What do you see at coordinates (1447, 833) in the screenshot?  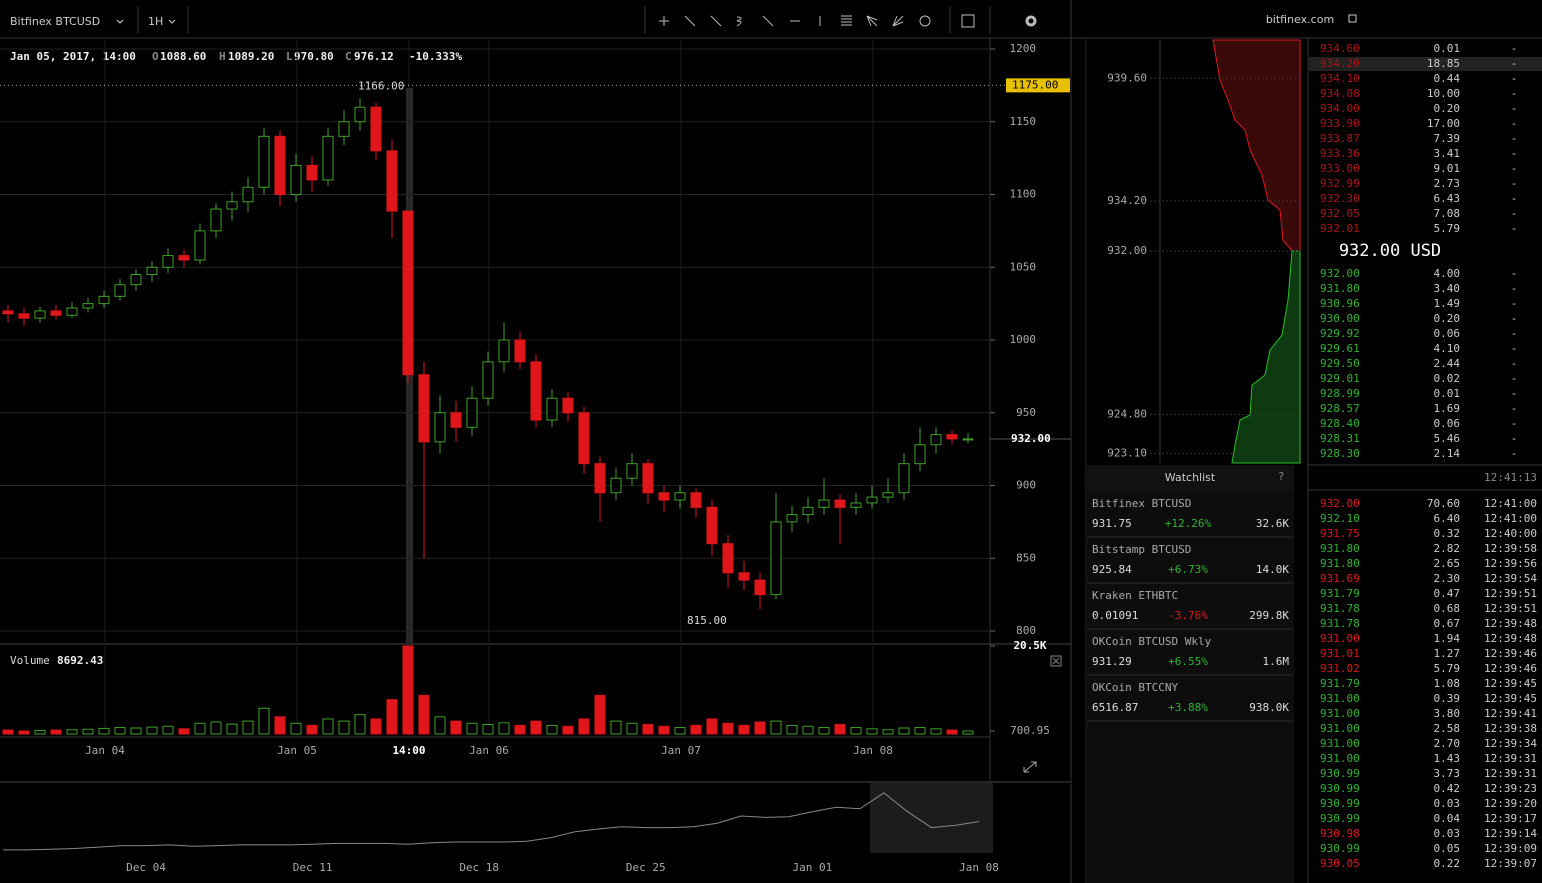 I see `trade-amount: 0.03` at bounding box center [1447, 833].